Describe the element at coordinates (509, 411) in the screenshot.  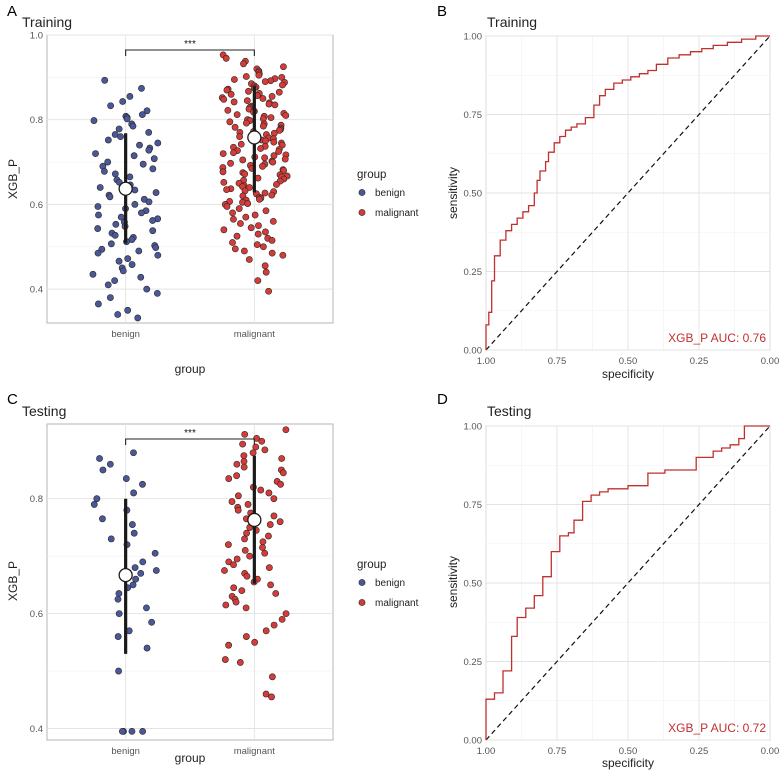
I see `chart-title: Testing` at that location.